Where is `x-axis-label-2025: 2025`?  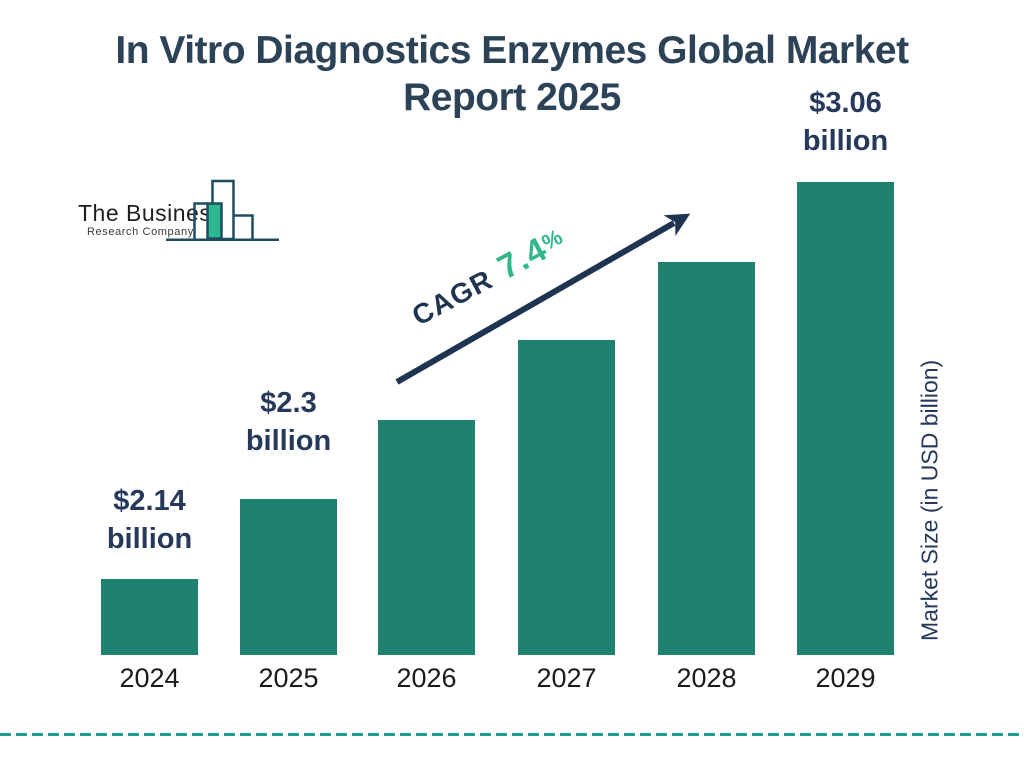
x-axis-label-2025: 2025 is located at coordinates (288, 678).